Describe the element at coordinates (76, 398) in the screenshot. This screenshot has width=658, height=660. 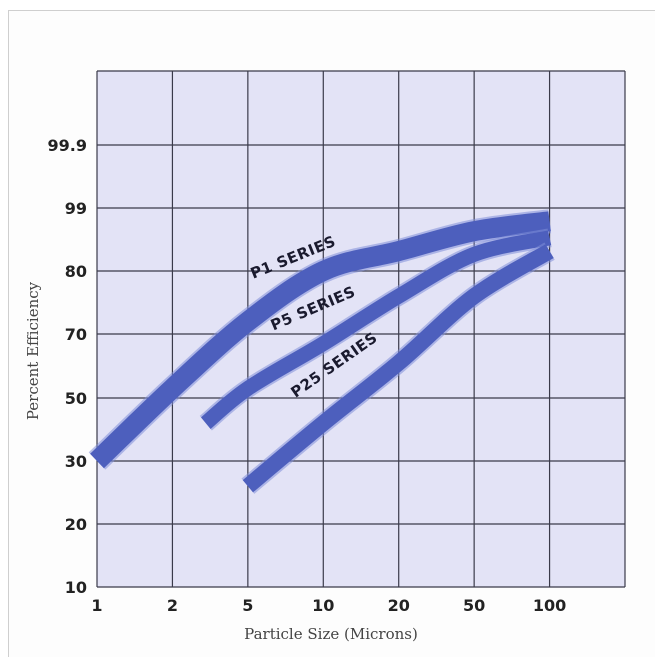
I see `y-tick-label: 50` at that location.